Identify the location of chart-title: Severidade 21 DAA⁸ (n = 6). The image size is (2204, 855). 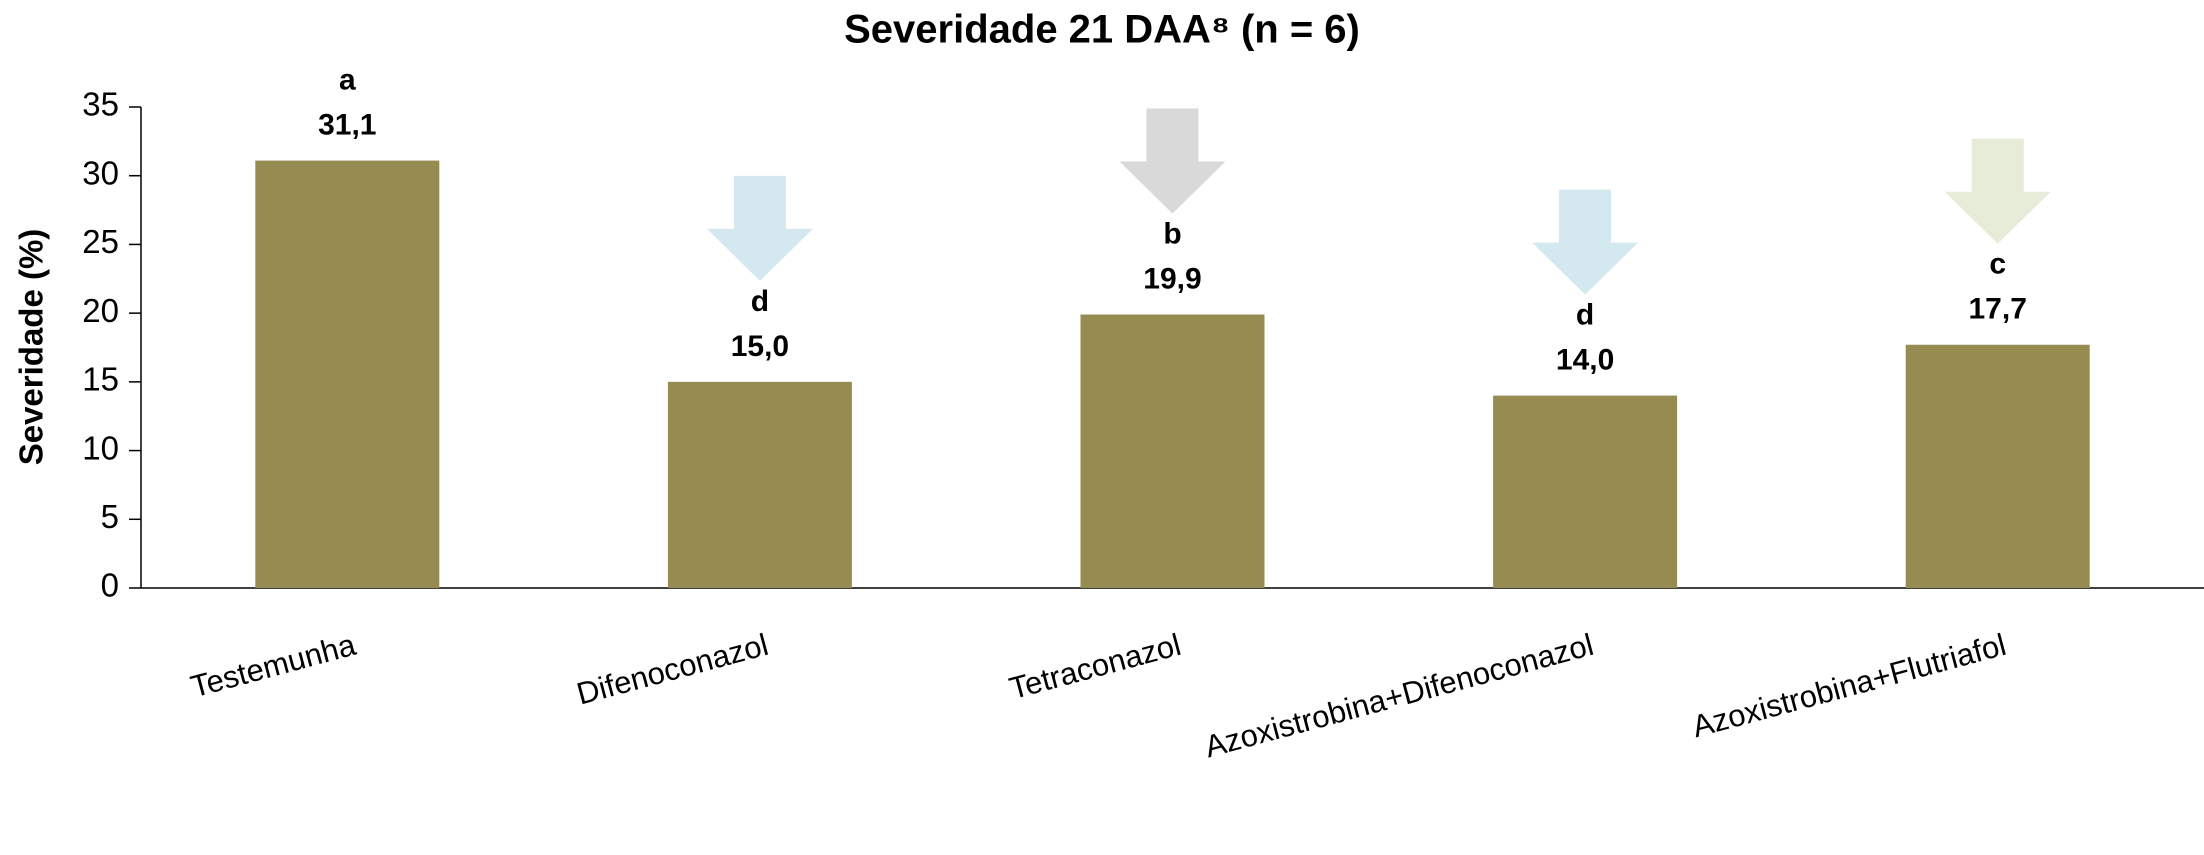
(1102, 30).